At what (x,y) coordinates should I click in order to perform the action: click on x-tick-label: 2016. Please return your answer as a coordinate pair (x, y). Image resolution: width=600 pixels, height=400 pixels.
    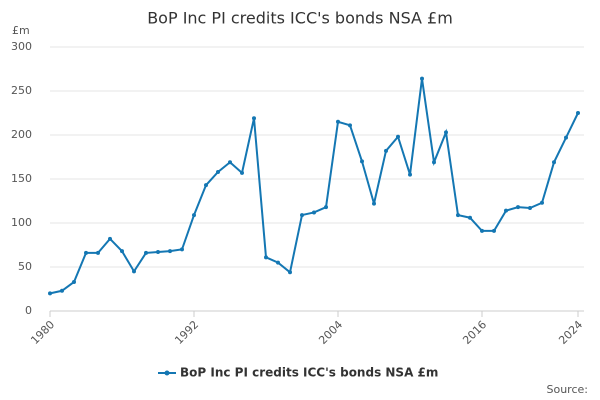
    Looking at the image, I should click on (474, 332).